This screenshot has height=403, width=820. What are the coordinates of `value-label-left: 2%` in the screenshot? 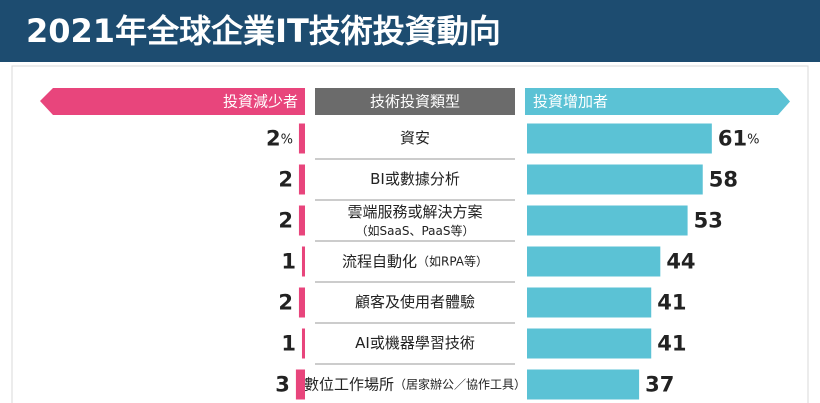 It's located at (279, 139).